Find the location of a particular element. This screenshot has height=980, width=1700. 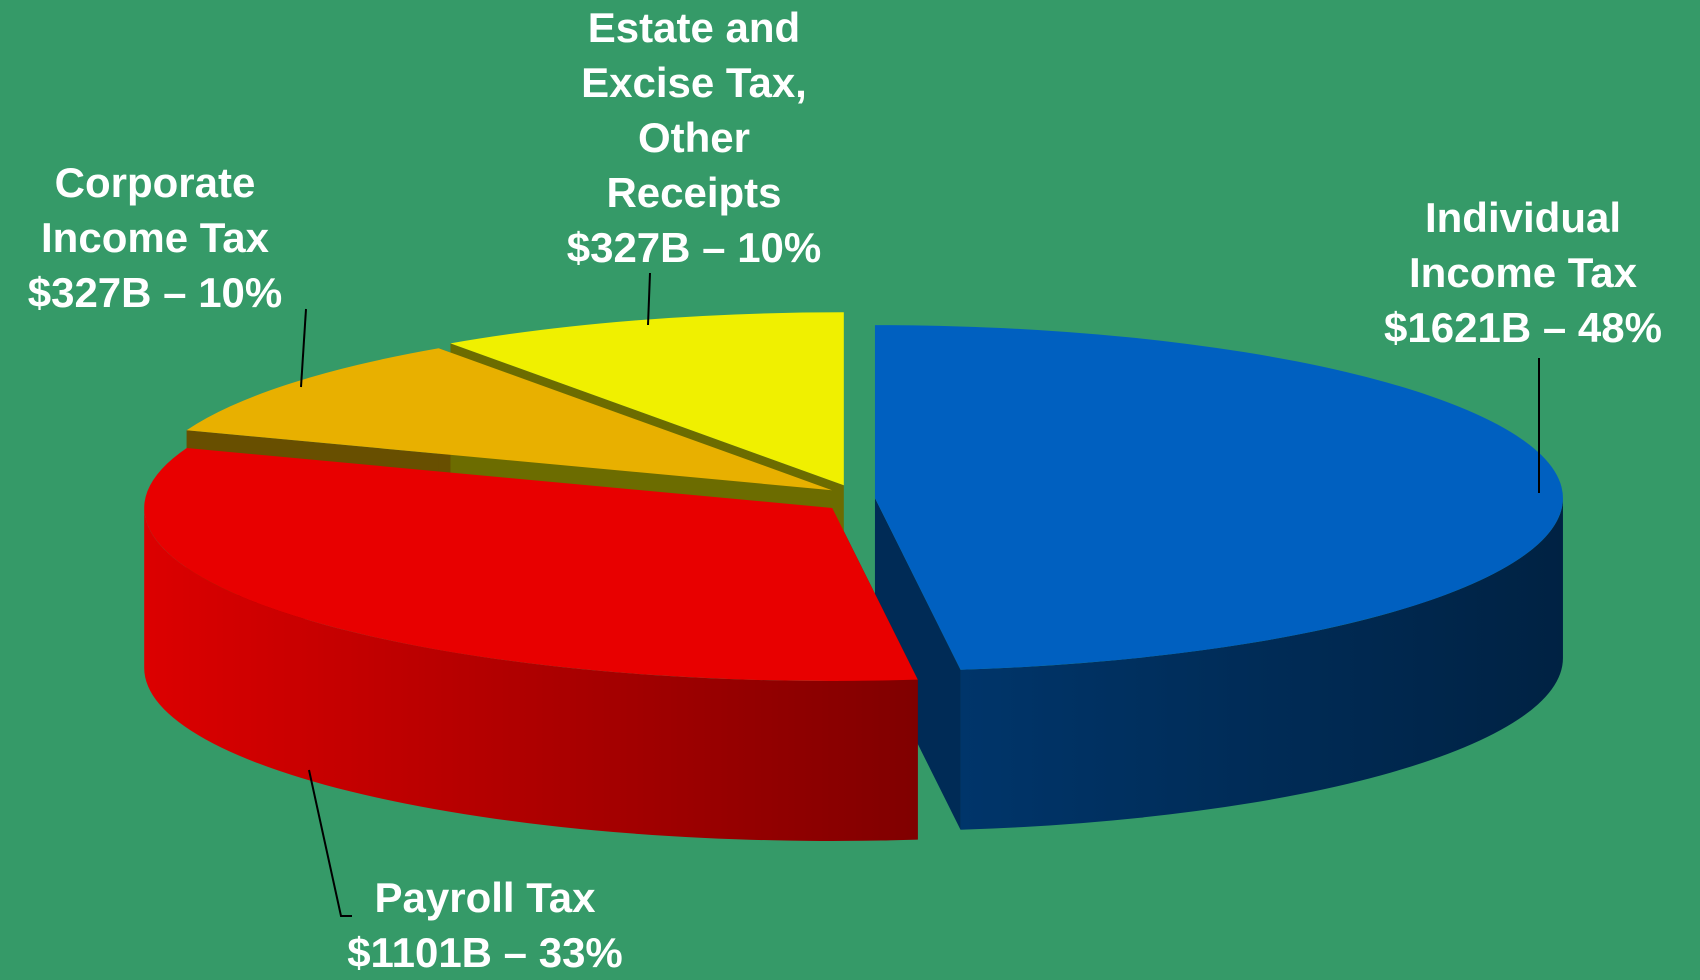

category-label: Estate and Excise Tax, Other Receipts is located at coordinates (694, 110).